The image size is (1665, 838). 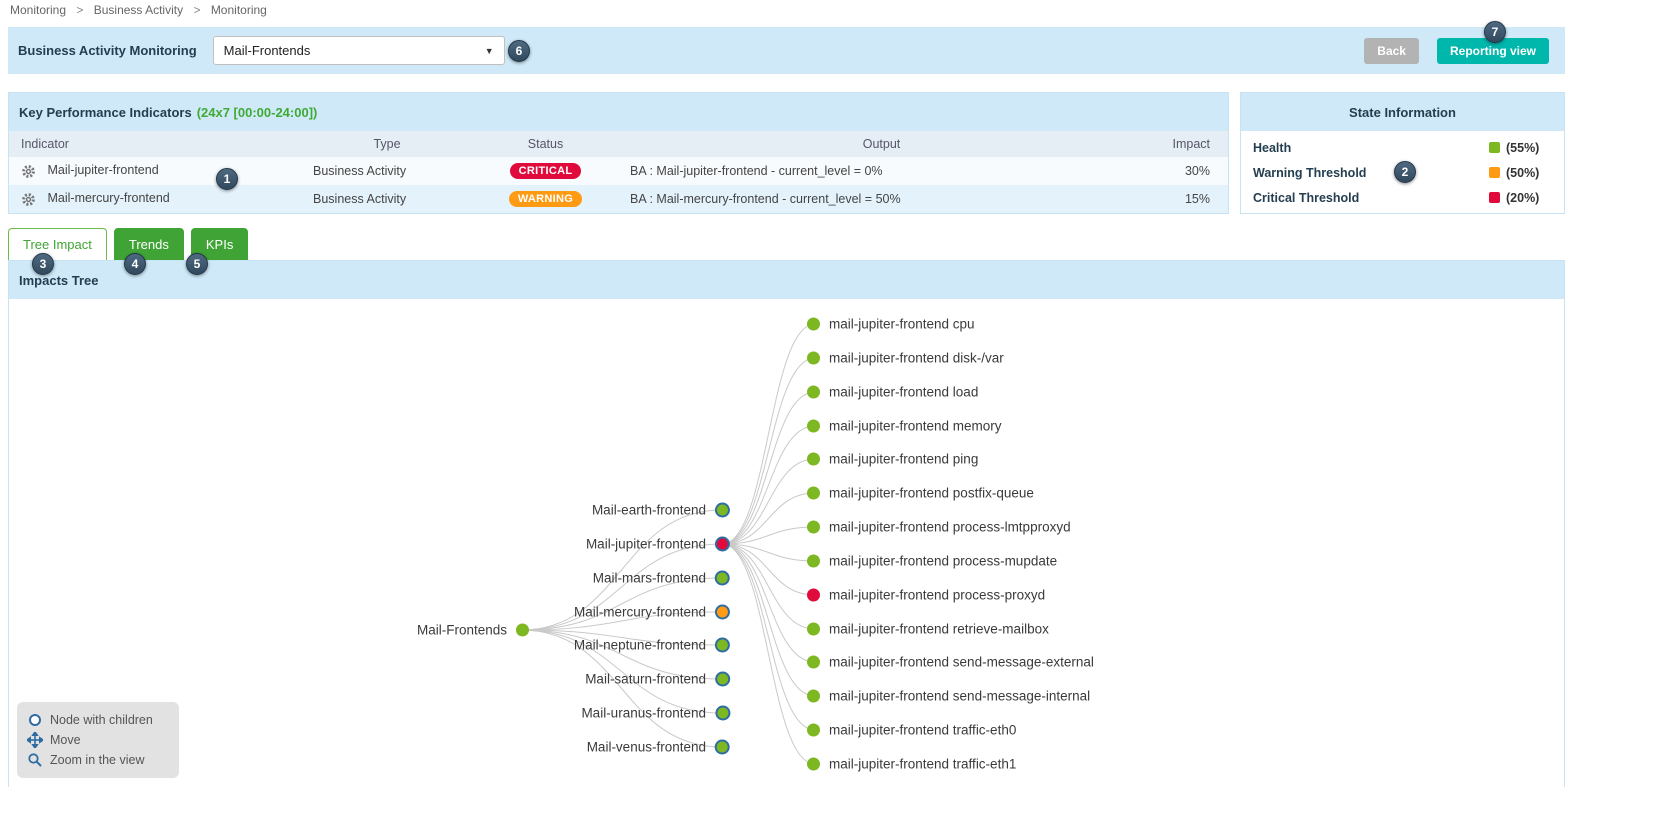 I want to click on tree-node-mail-jupiter-frontend-disk-var: mail-jupiter-frontend disk-/var, so click(x=905, y=358).